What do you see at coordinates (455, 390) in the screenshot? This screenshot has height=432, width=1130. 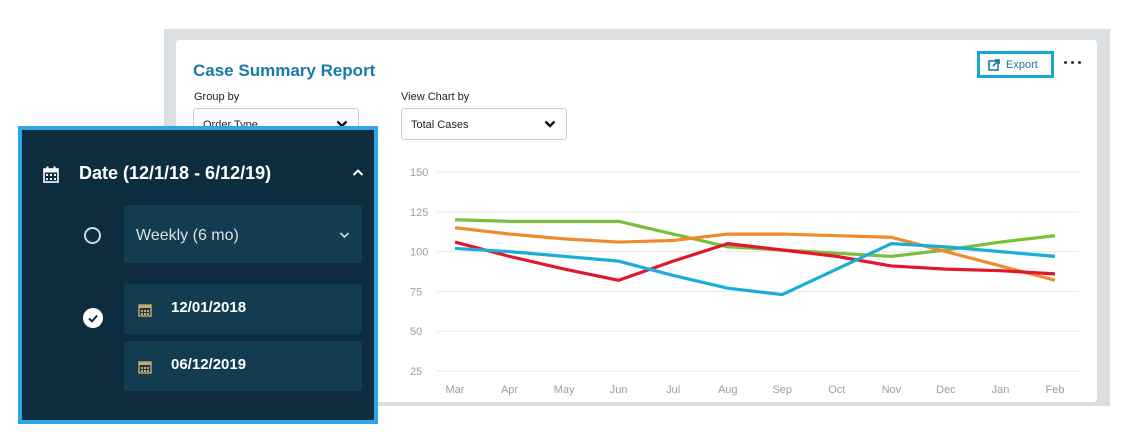 I see `x-tick-label: Mar` at bounding box center [455, 390].